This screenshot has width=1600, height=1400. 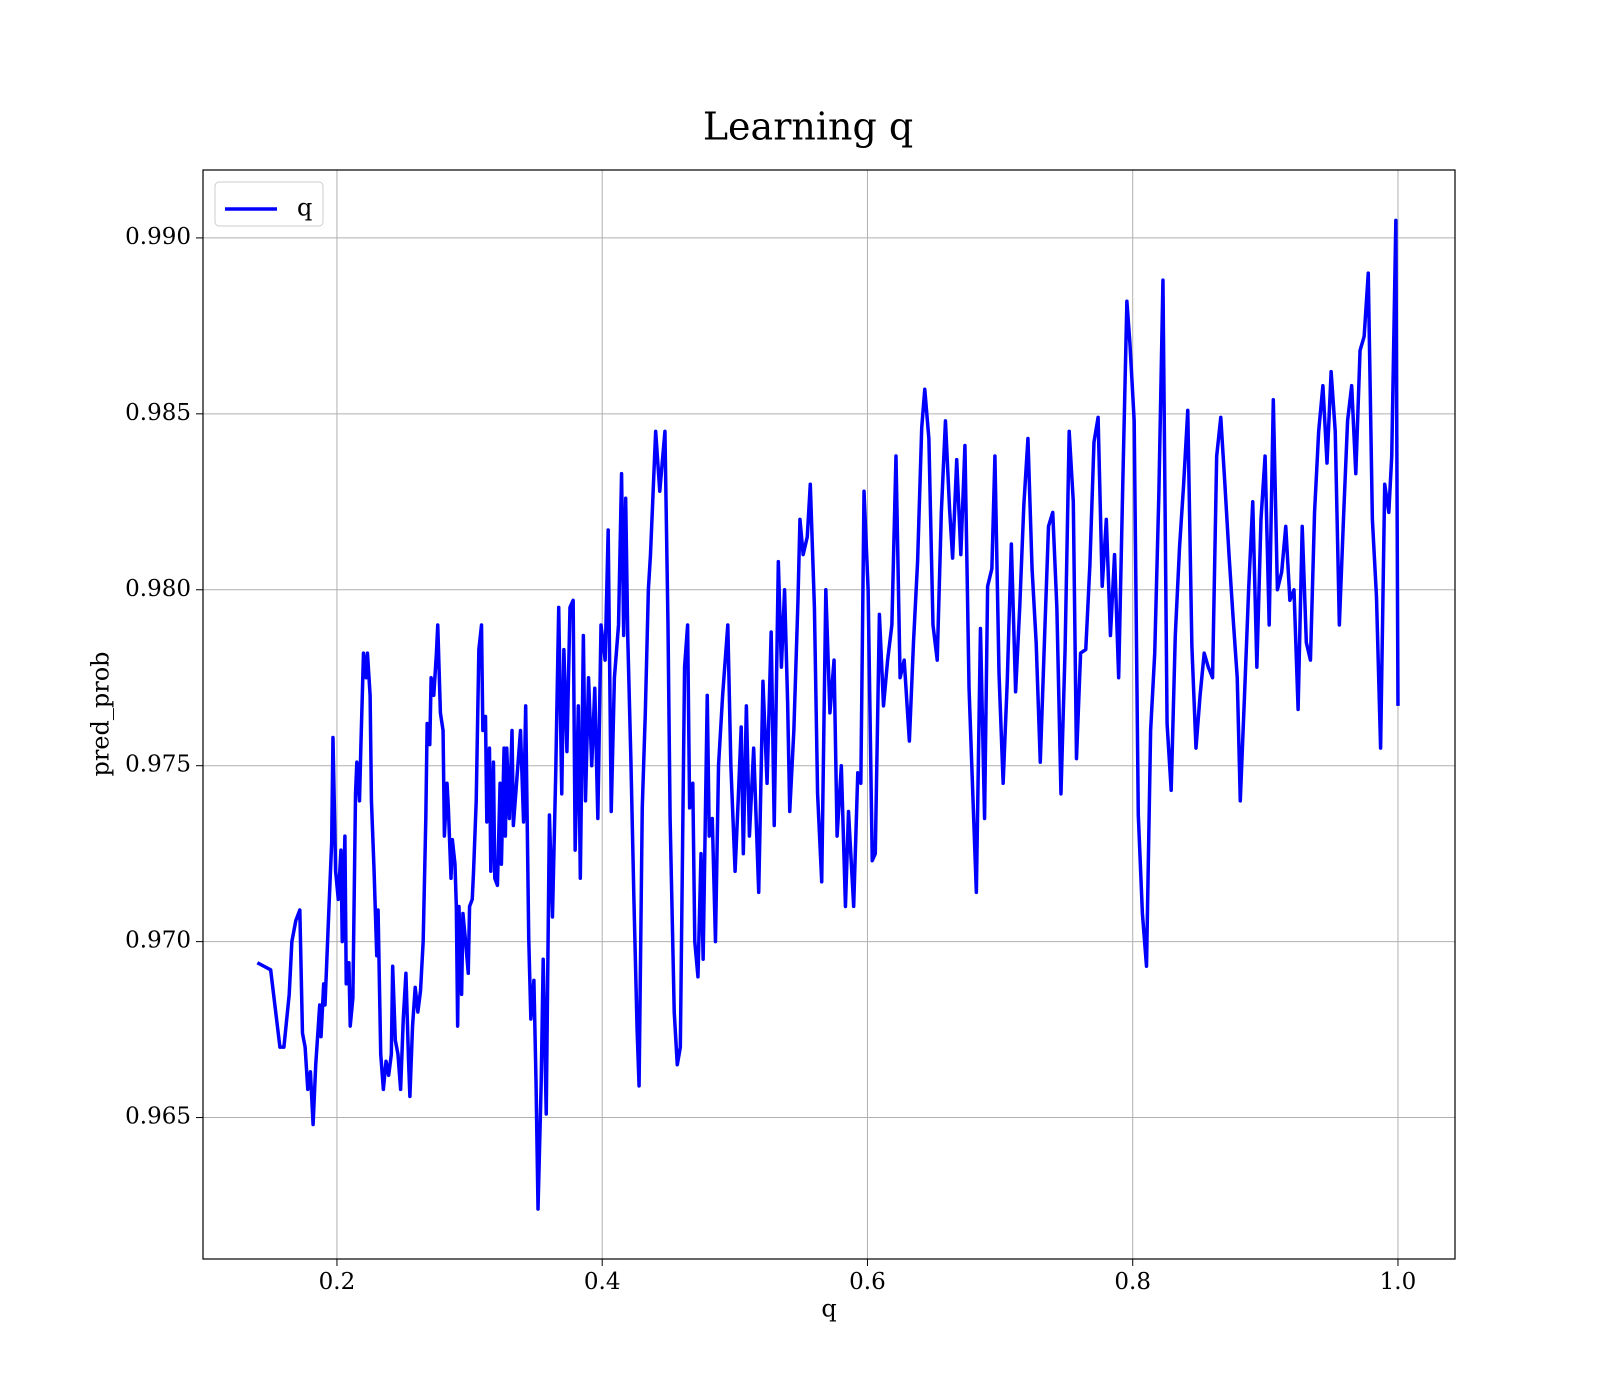 What do you see at coordinates (304, 208) in the screenshot?
I see `legend-label: q` at bounding box center [304, 208].